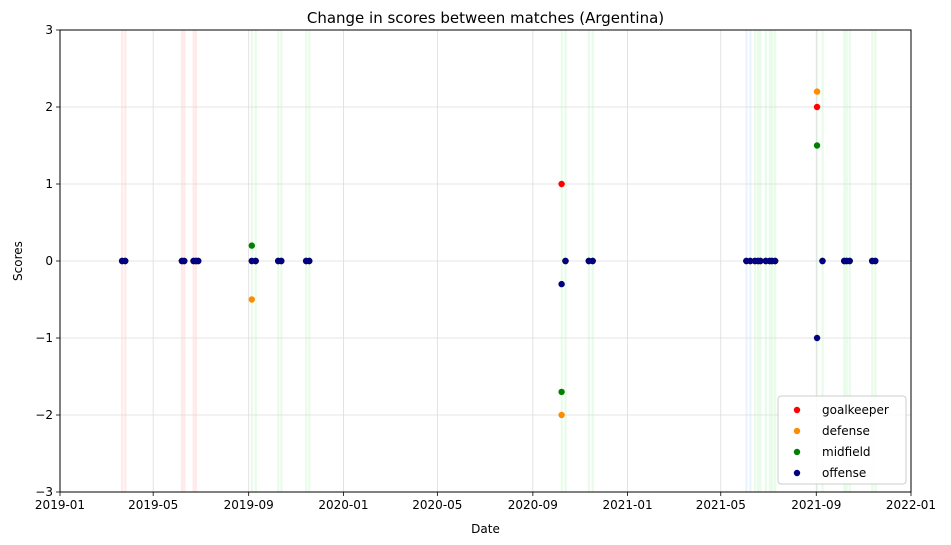  Describe the element at coordinates (855, 410) in the screenshot. I see `legend-label-goalkeeper: goalkeeper` at that location.